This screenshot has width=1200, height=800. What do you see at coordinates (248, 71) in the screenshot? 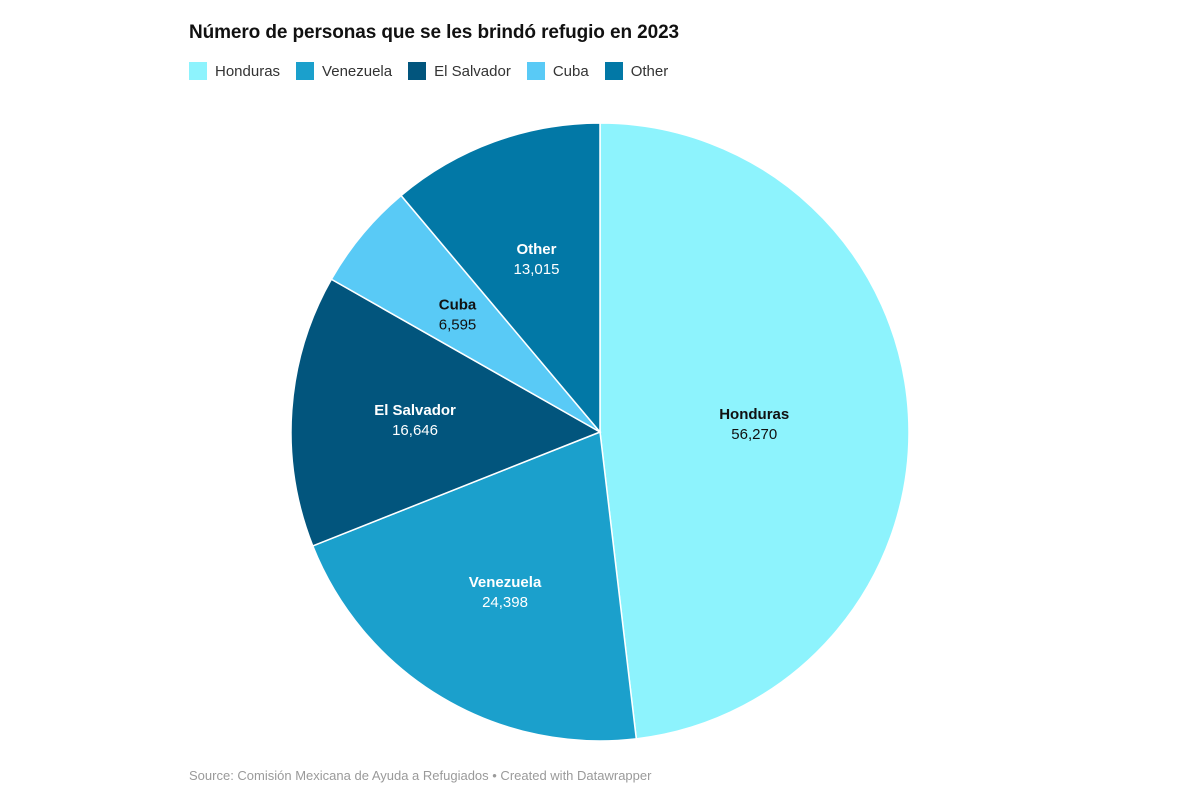
I see `legend-label-honduras: Honduras` at bounding box center [248, 71].